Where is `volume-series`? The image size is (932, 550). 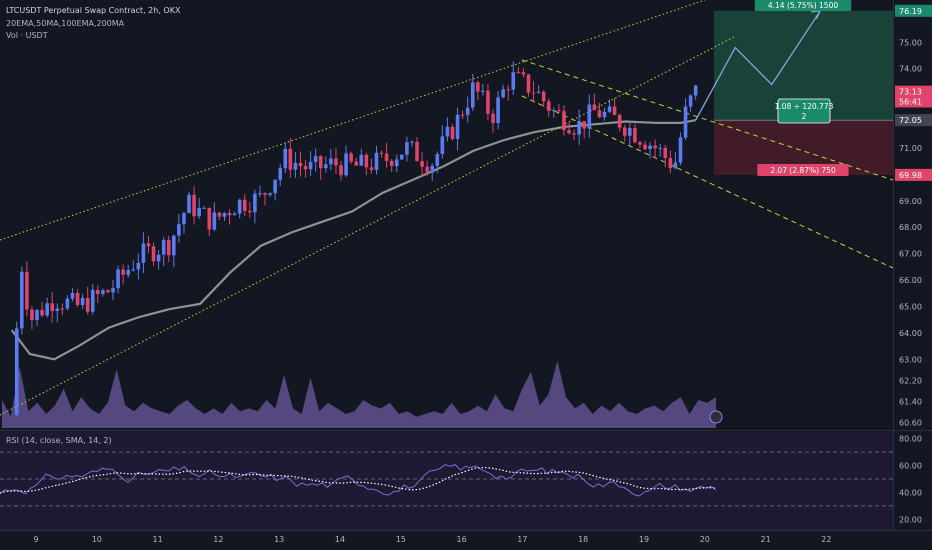 volume-series is located at coordinates (362, 394).